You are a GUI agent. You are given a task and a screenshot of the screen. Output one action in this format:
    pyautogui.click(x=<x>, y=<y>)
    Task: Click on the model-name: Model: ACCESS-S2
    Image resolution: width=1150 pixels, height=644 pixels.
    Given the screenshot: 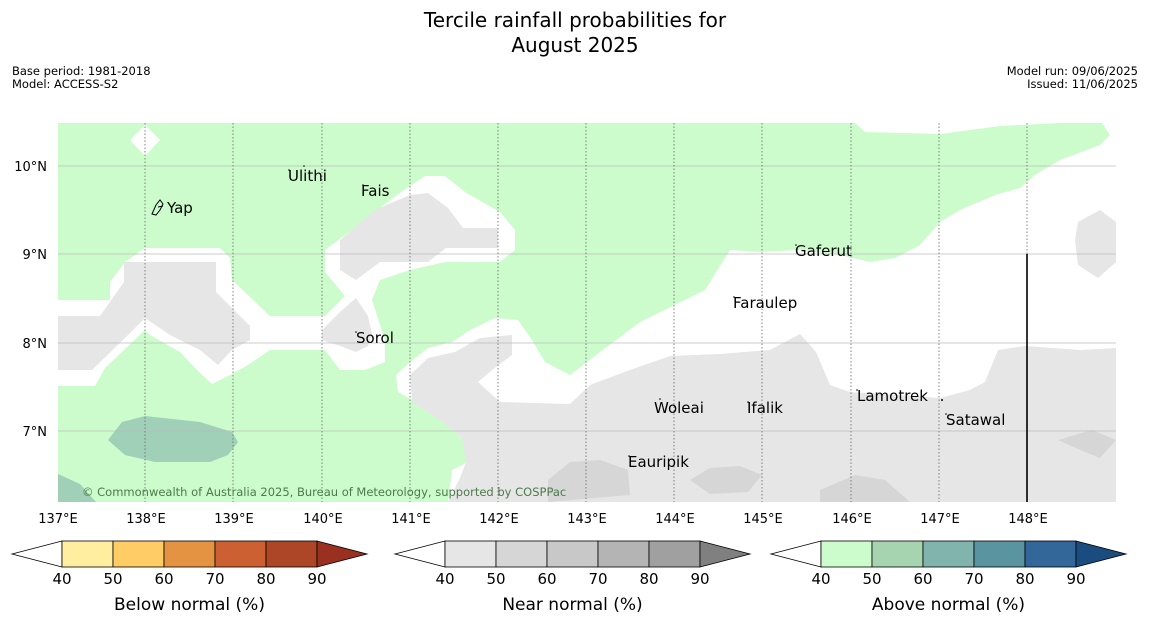 What is the action you would take?
    pyautogui.click(x=65, y=84)
    